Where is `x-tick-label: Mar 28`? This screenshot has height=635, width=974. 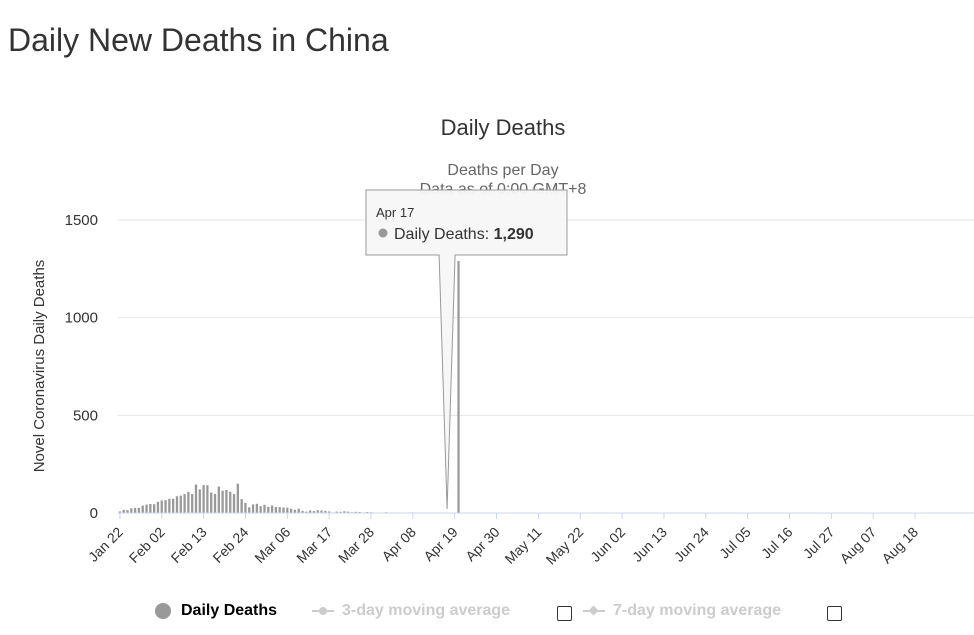
x-tick-label: Mar 28 is located at coordinates (356, 545).